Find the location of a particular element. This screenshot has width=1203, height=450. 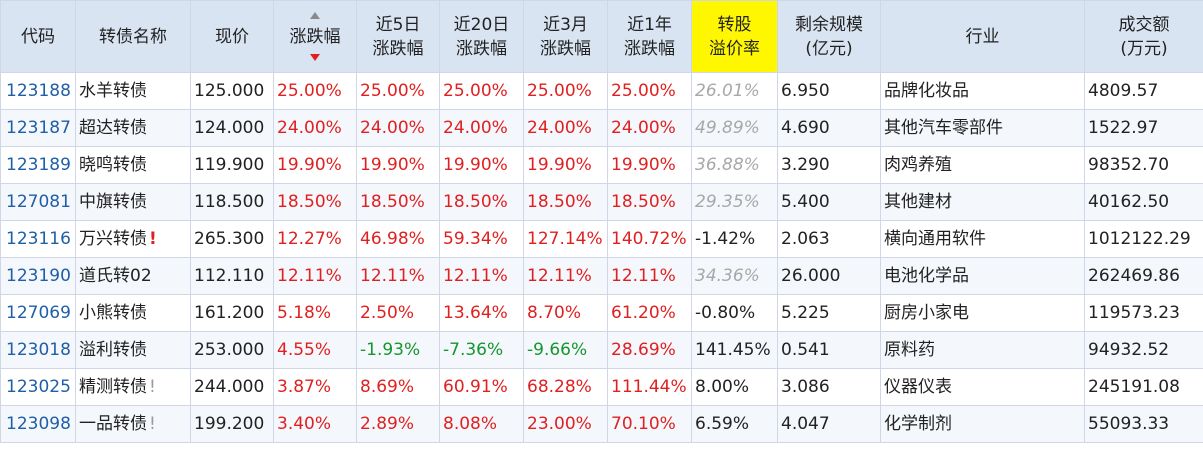

header-chg5d: 近5日 涨跌幅 is located at coordinates (398, 36).